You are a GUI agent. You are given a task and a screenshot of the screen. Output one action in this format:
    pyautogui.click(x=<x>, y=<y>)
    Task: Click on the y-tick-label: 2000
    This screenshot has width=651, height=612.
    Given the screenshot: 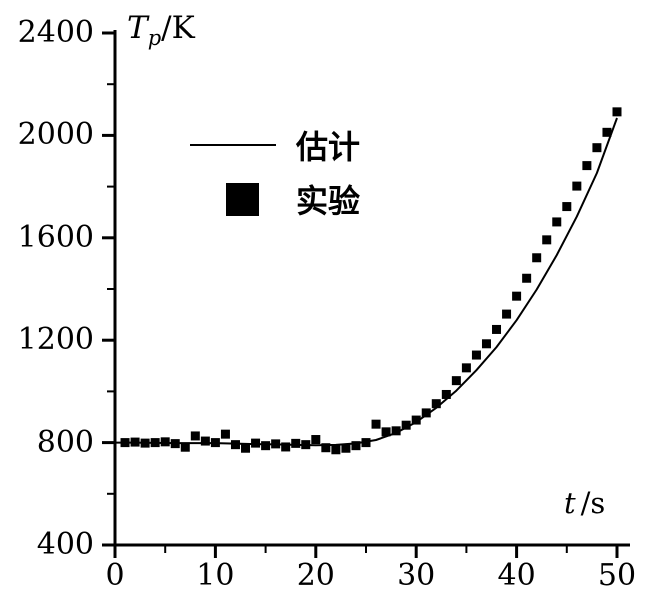 What is the action you would take?
    pyautogui.click(x=55, y=135)
    